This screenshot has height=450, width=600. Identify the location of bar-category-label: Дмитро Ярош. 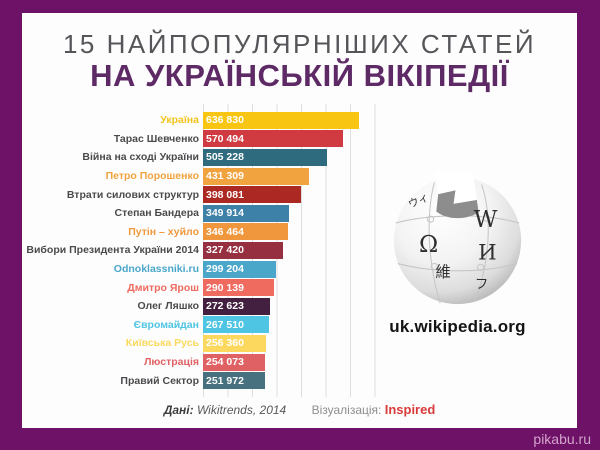
(163, 287).